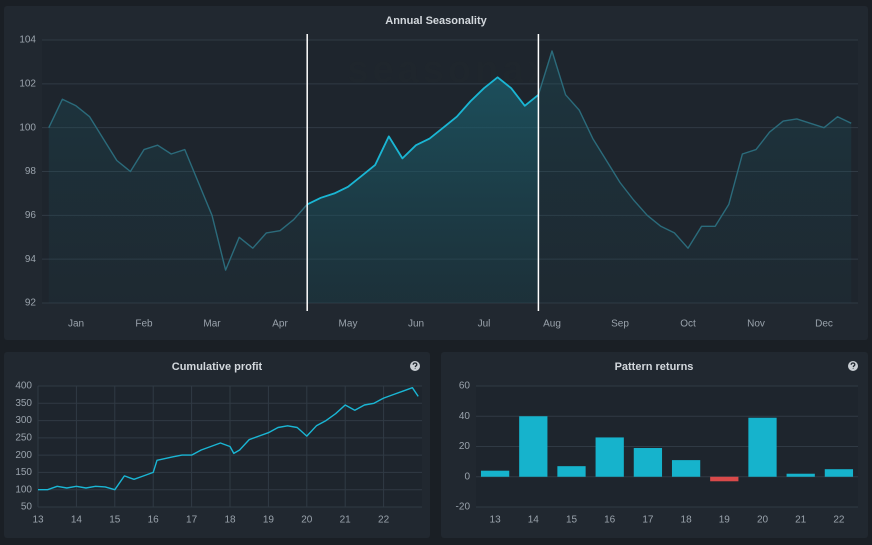 The image size is (872, 545). I want to click on x-tick-label: Feb, so click(144, 324).